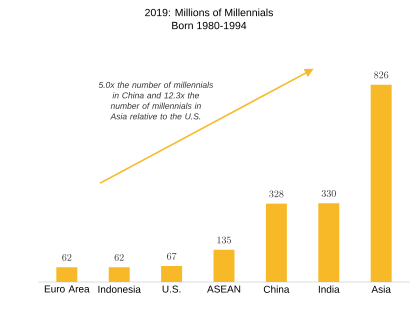 Image resolution: width=418 pixels, height=327 pixels. Describe the element at coordinates (119, 289) in the screenshot. I see `x-tick-label: Indonesia` at that location.